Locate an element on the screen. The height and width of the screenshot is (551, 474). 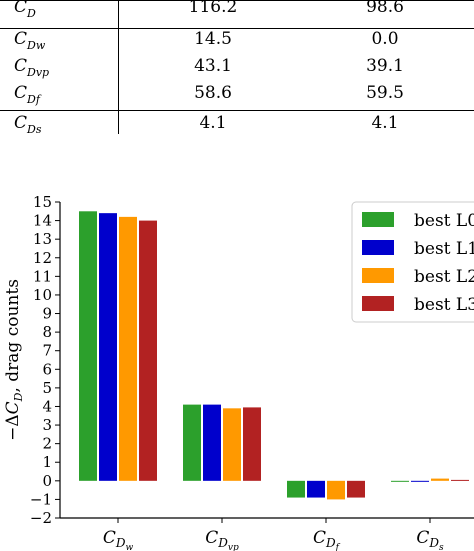
y-tick-label: 4 is located at coordinates (47, 406).